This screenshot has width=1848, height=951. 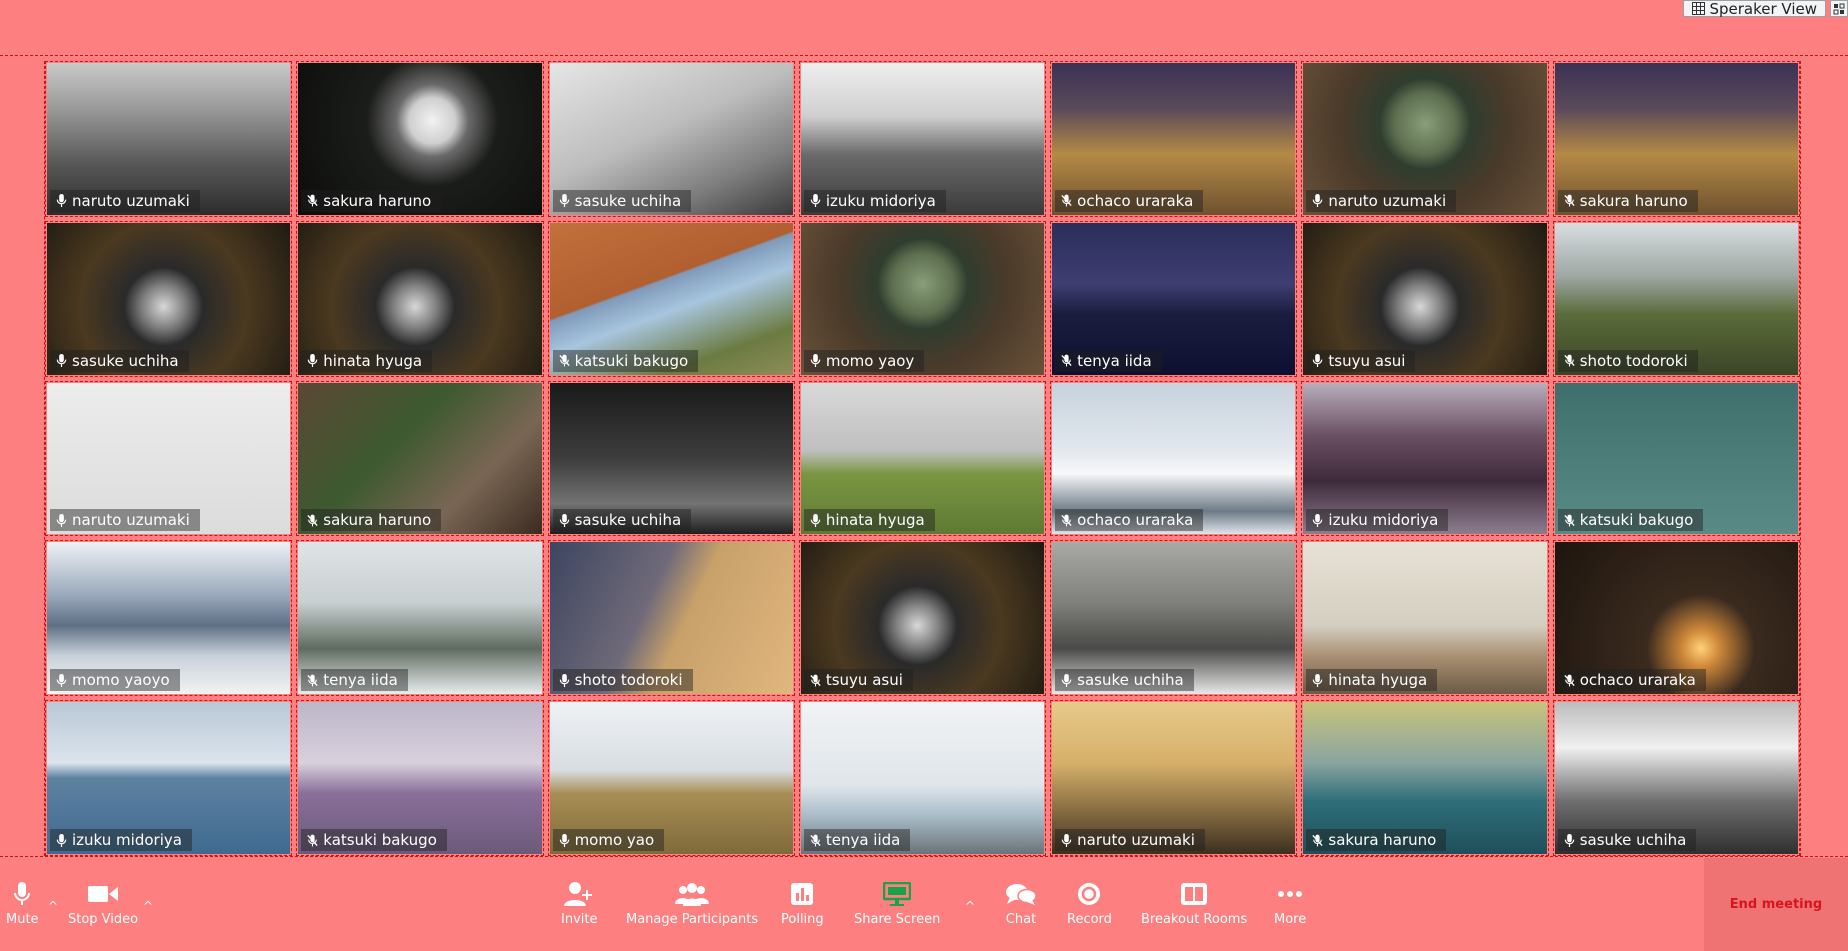 I want to click on mute-button: Mute, so click(x=22, y=904).